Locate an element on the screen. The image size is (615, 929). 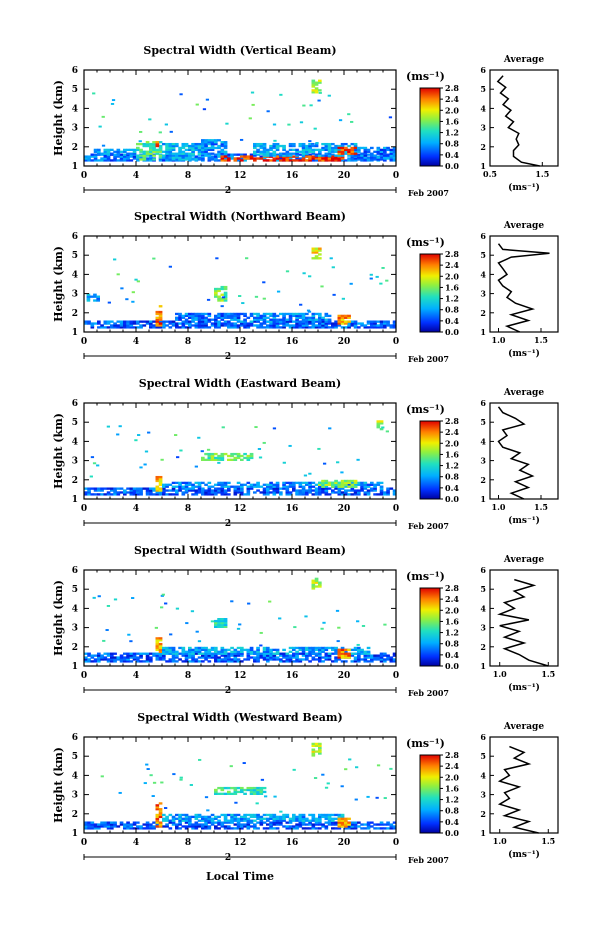
x-tick-label: 20 is located at coordinates (344, 176).